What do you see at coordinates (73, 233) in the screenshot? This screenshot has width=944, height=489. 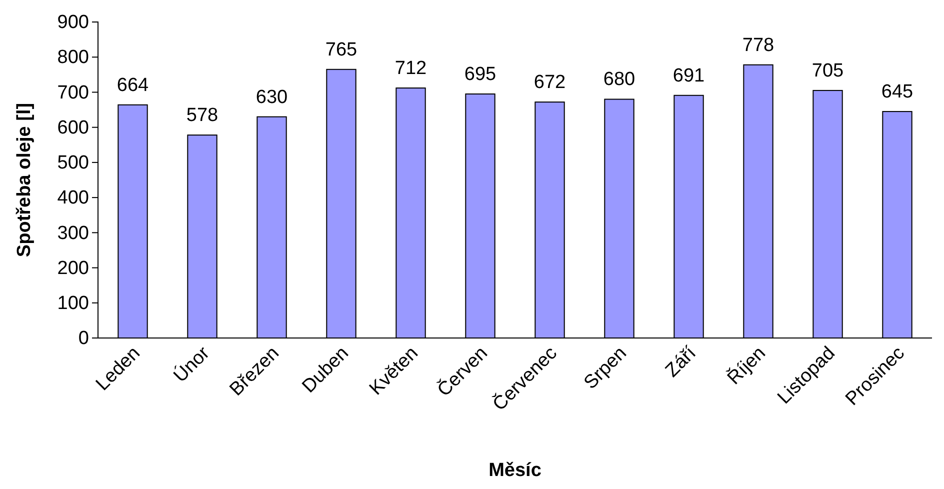 I see `y-tick-label: 300` at bounding box center [73, 233].